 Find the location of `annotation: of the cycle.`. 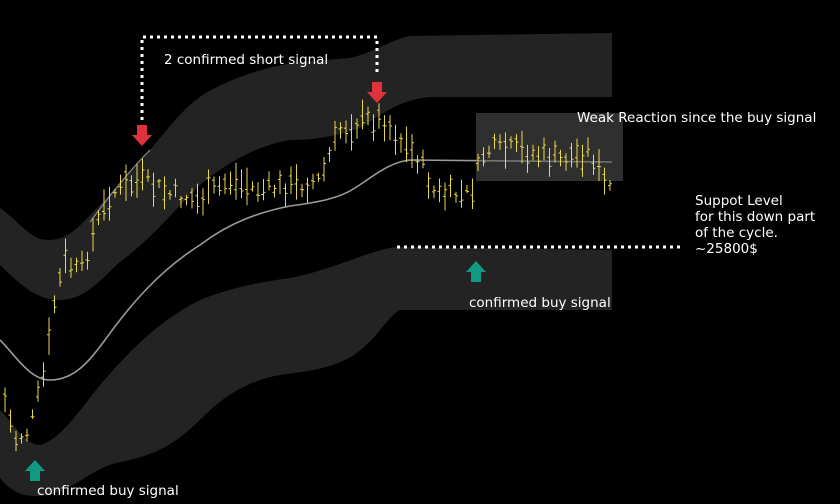

annotation: of the cycle. is located at coordinates (736, 233).